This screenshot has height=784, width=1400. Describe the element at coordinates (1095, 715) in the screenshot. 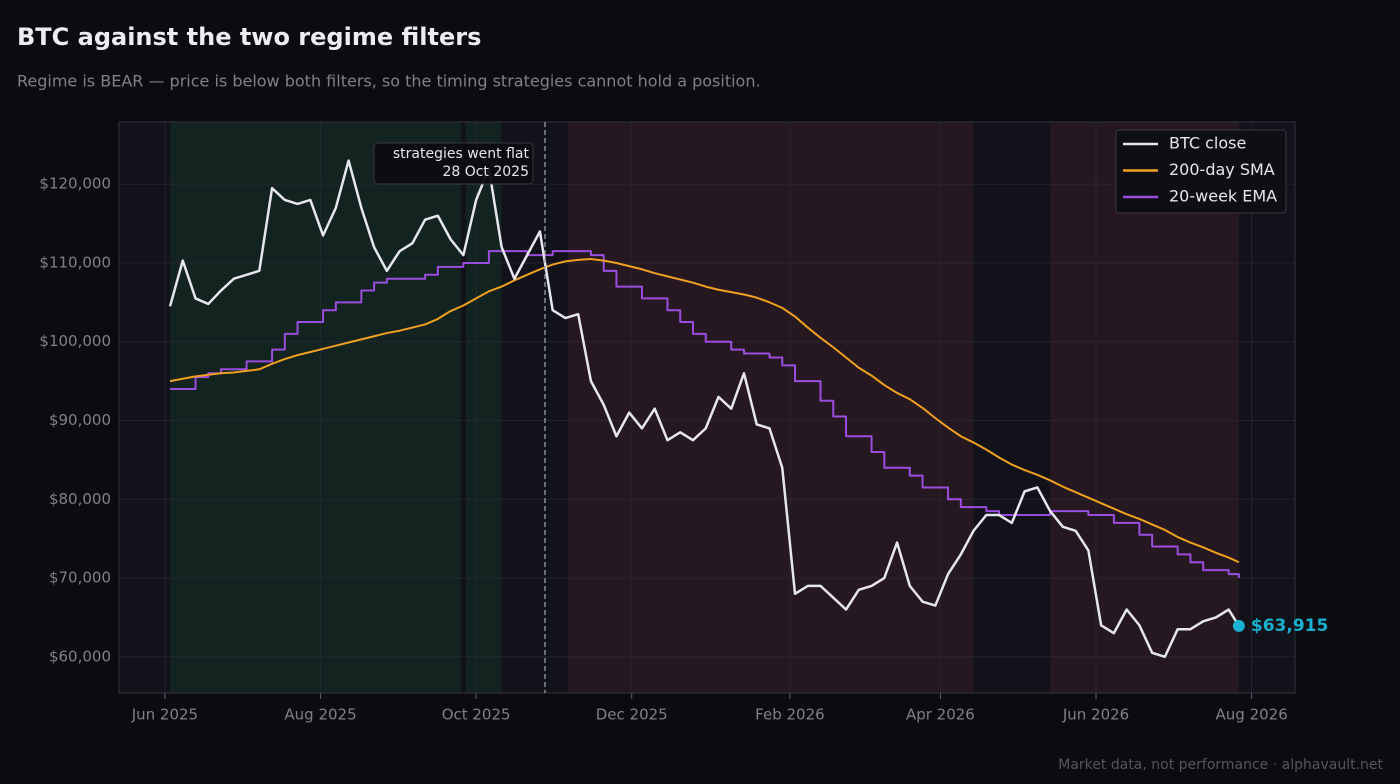

I see `x-tick-label: Jun 2026` at that location.